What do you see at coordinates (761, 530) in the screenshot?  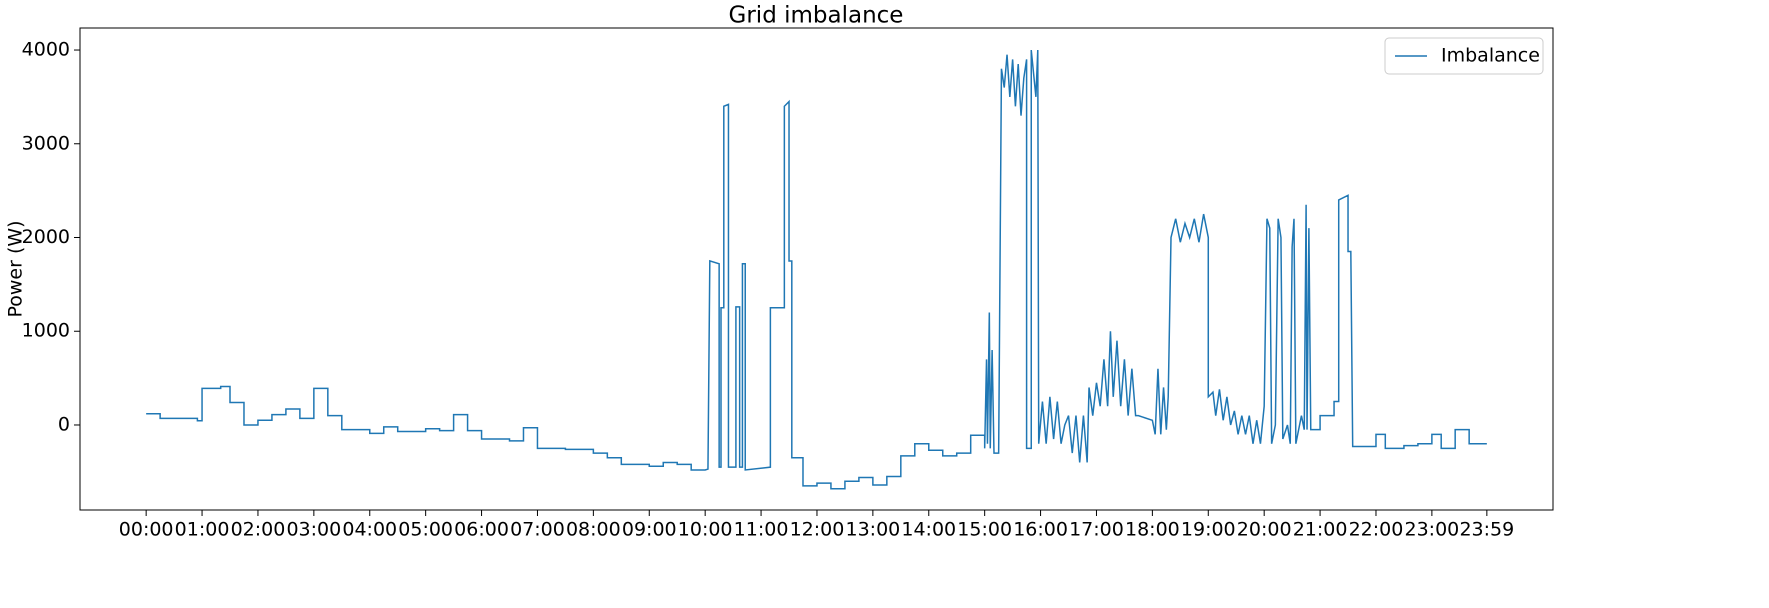 I see `x-tick-label: 11:00` at bounding box center [761, 530].